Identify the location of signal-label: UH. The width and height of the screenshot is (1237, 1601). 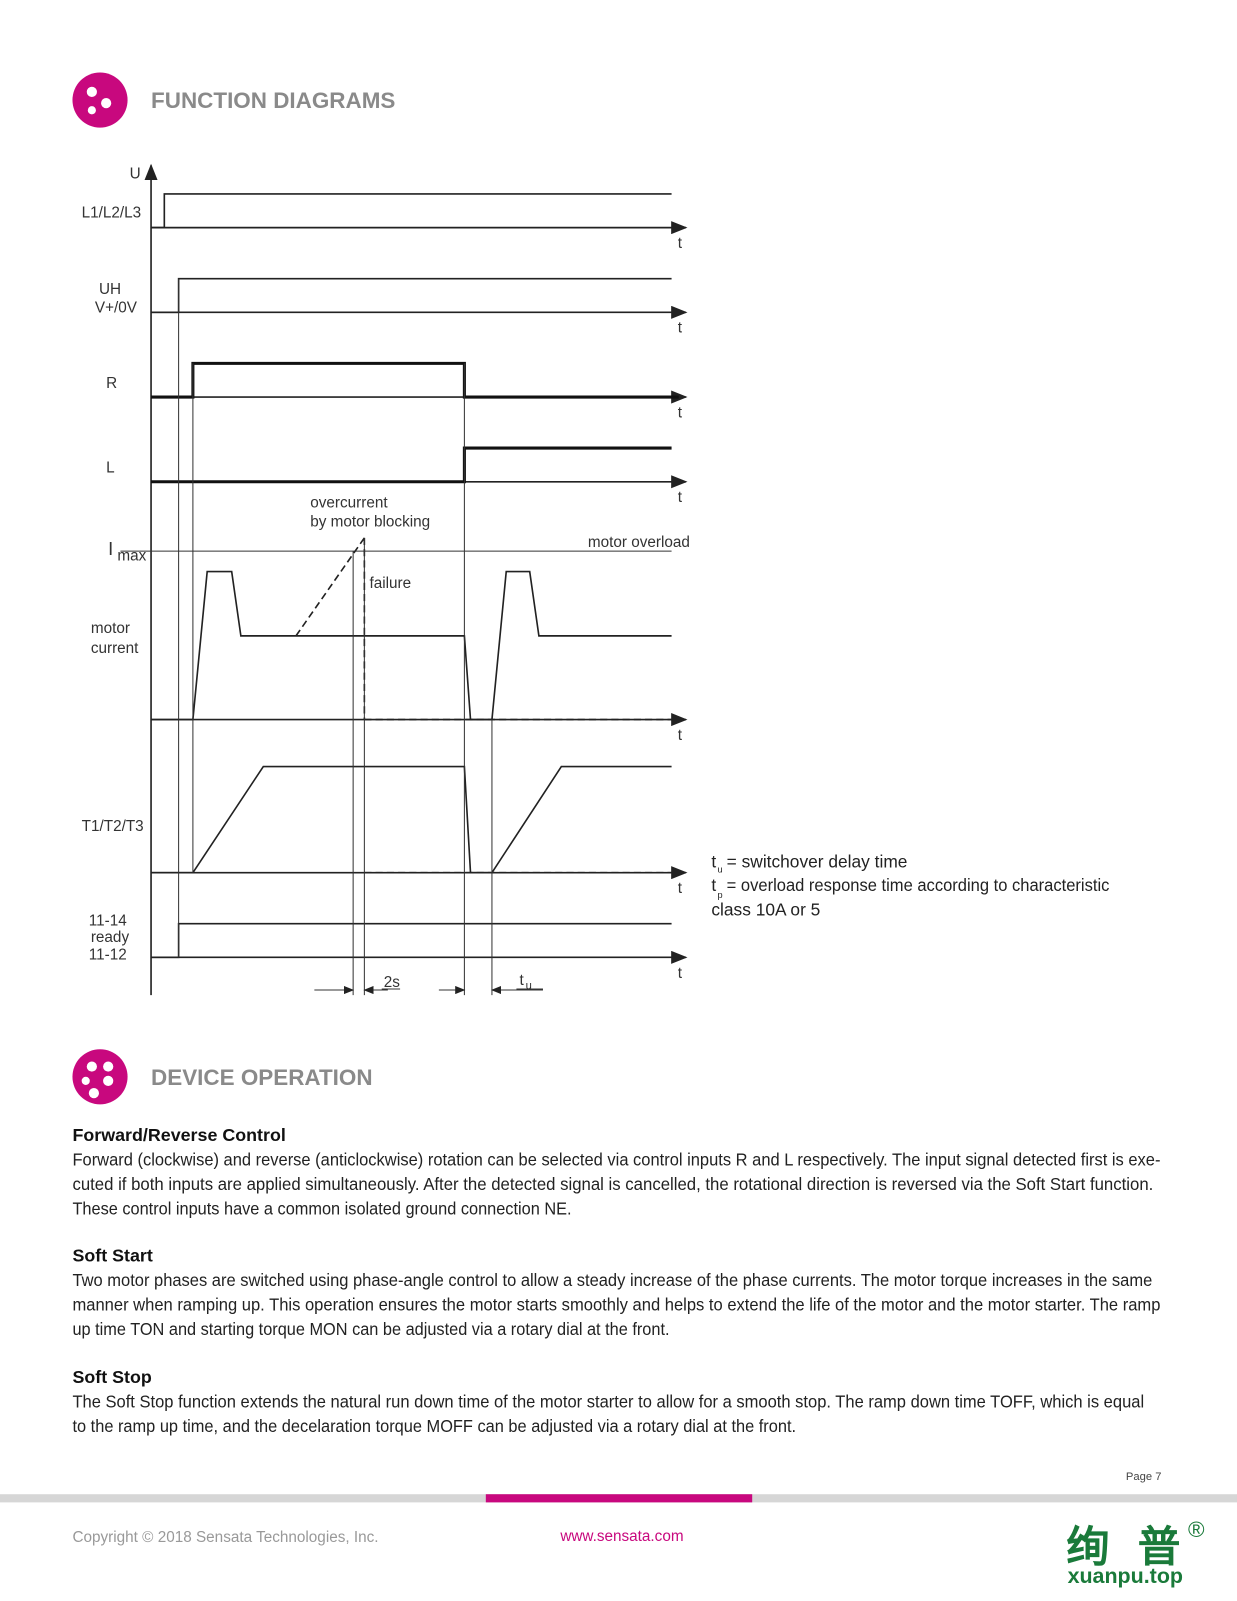
(110, 289).